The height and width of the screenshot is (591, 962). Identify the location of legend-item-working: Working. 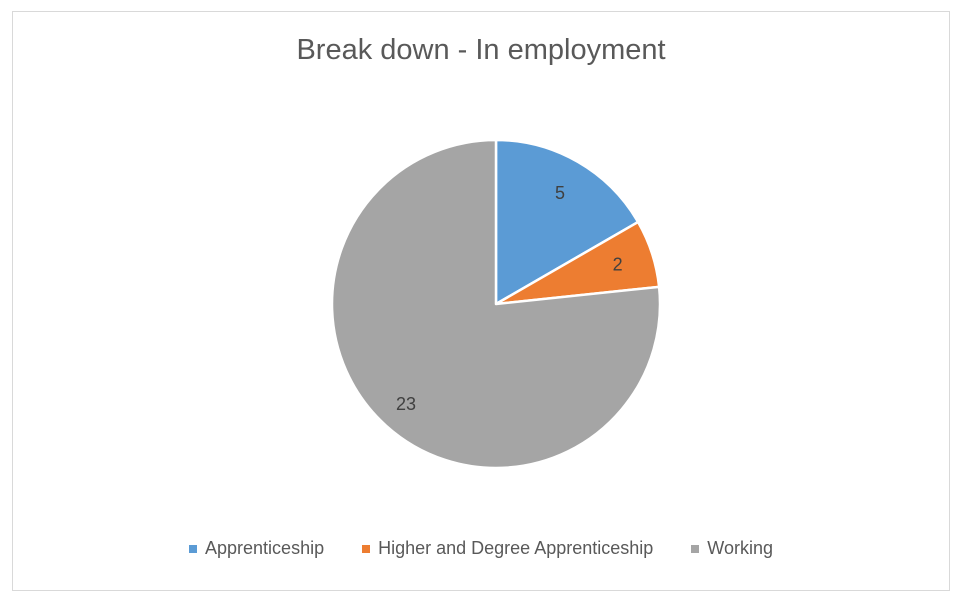
(732, 548).